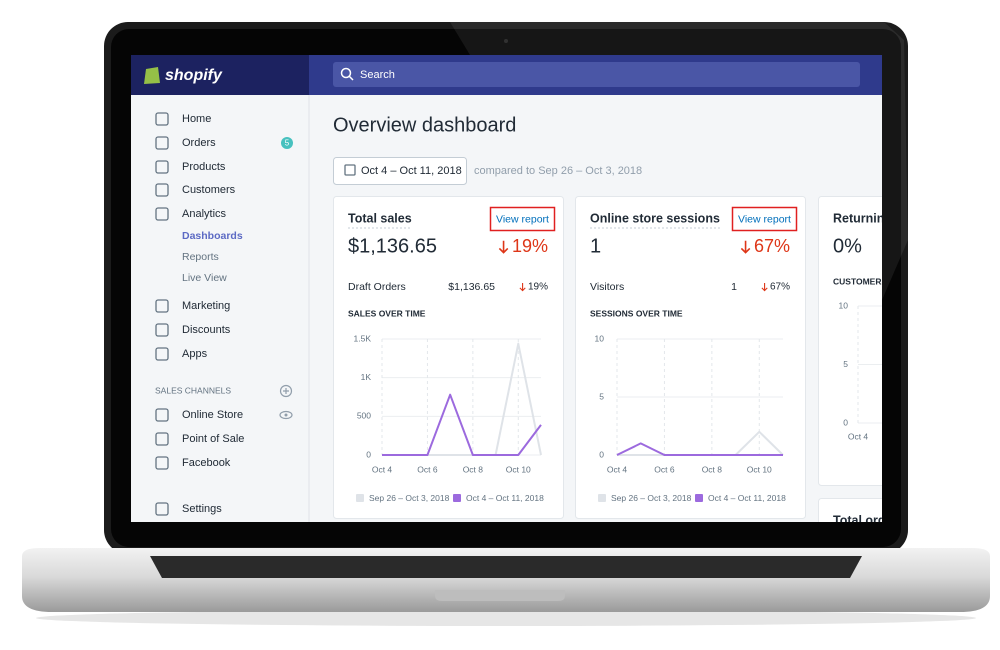  What do you see at coordinates (202, 509) in the screenshot?
I see `nav-item: Settings` at bounding box center [202, 509].